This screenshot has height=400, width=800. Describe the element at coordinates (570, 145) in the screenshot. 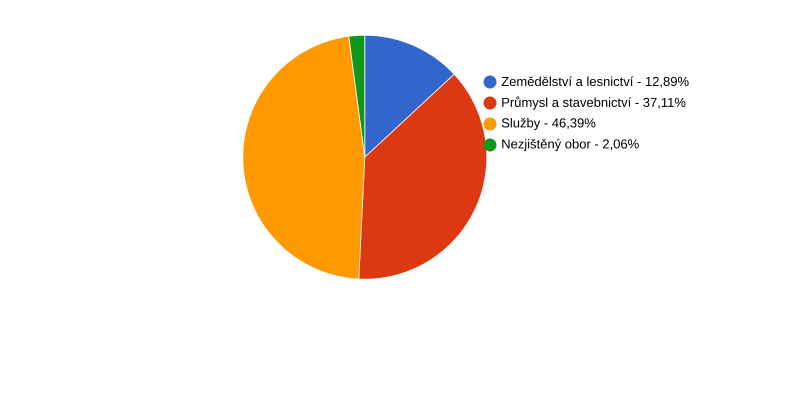

I see `legend-label: Nezjištěný obor - 2,06%` at that location.